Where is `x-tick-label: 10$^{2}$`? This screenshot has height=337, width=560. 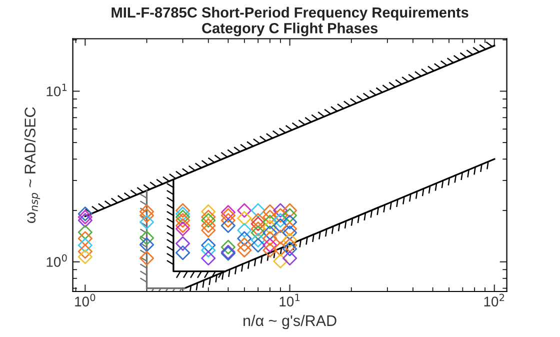
x-tick-label: 10$^{2}$ is located at coordinates (494, 300).